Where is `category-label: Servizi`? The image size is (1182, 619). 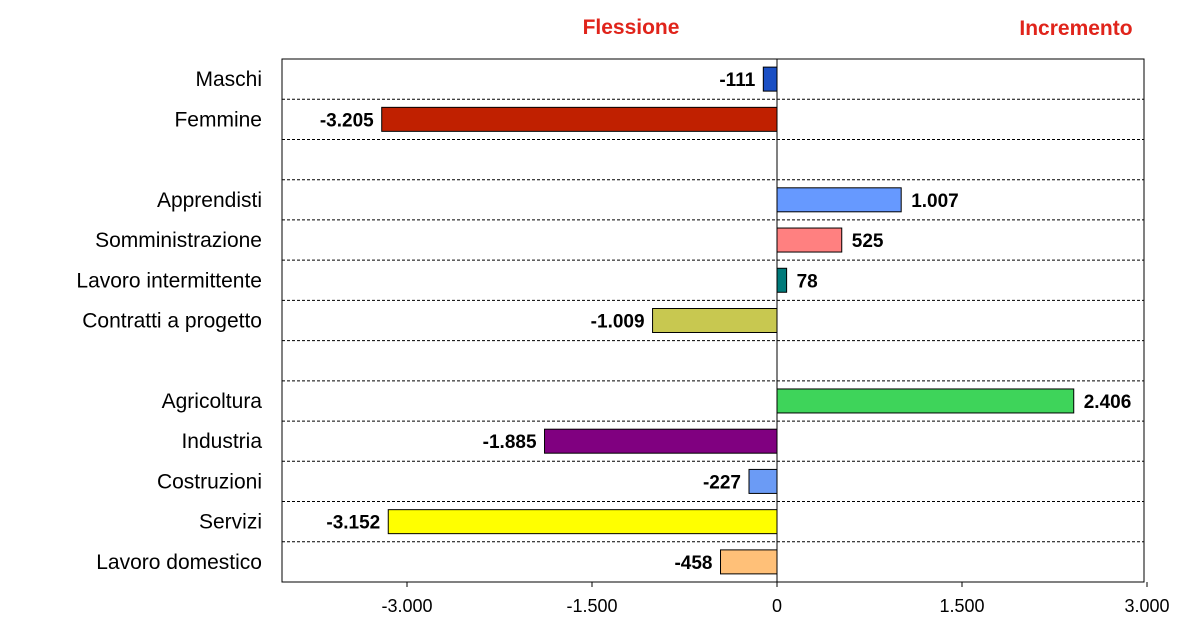
category-label: Servizi is located at coordinates (230, 522).